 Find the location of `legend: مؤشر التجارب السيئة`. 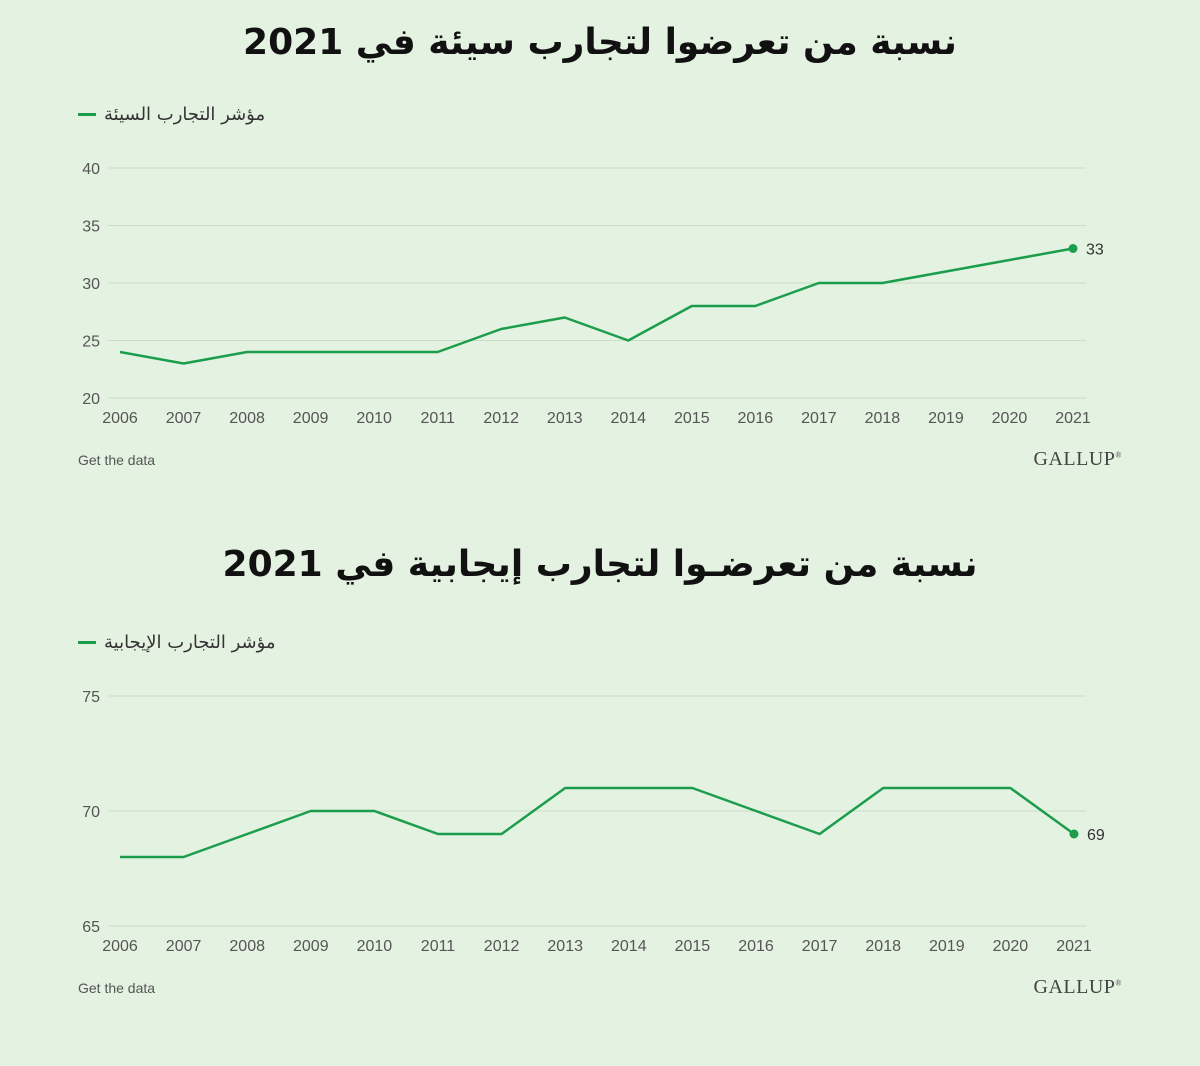

legend: مؤشر التجارب السيئة is located at coordinates (171, 114).